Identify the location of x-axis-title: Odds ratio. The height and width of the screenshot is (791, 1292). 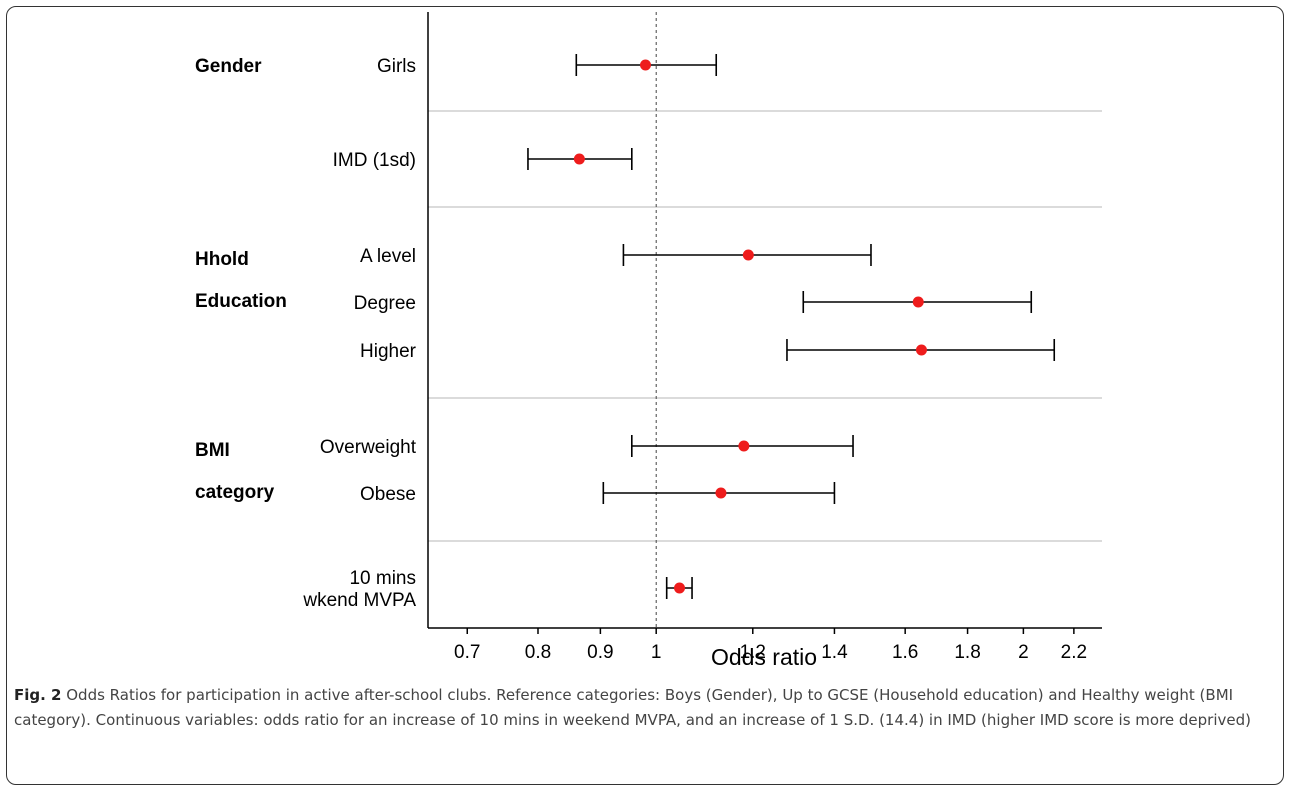
(764, 657).